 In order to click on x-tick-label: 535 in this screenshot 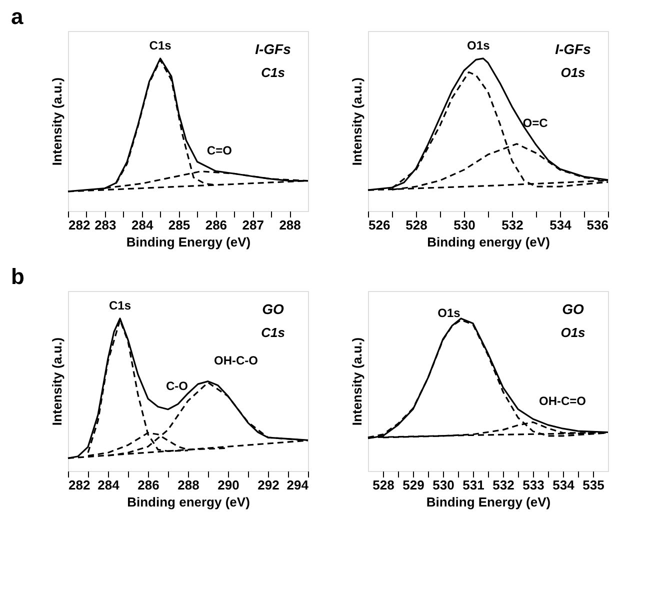, I will do `click(593, 485)`.